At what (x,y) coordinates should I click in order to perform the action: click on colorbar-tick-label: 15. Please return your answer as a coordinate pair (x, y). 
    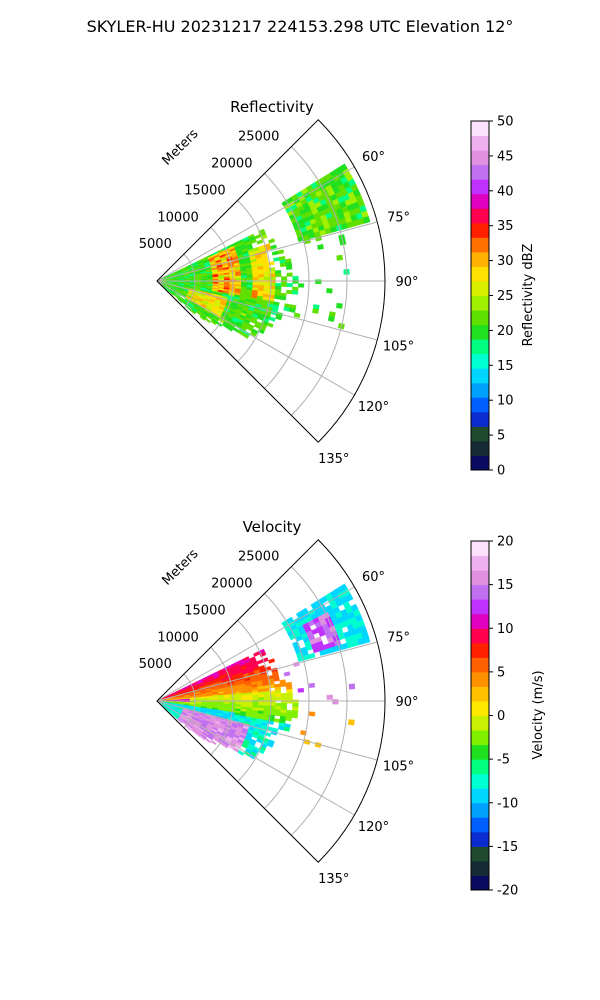
    Looking at the image, I should click on (505, 585).